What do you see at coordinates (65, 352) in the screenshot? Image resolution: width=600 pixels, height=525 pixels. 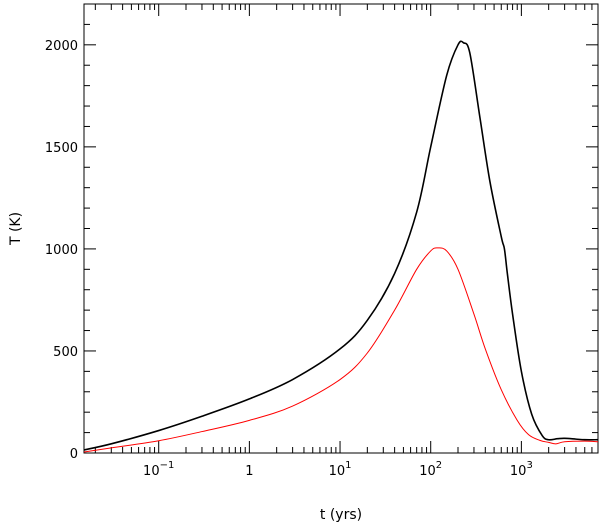 I see `y-tick-label: 500` at bounding box center [65, 352].